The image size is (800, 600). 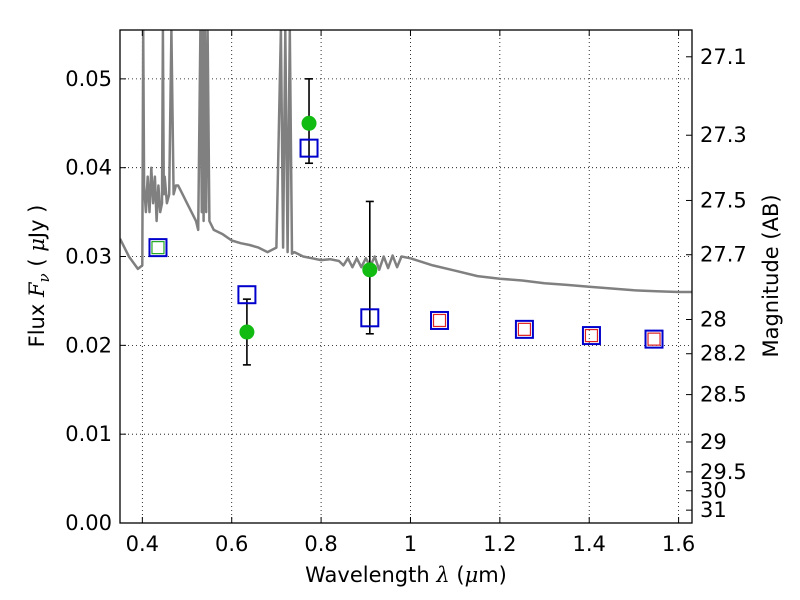 I want to click on right-tick-label: 31, so click(x=713, y=510).